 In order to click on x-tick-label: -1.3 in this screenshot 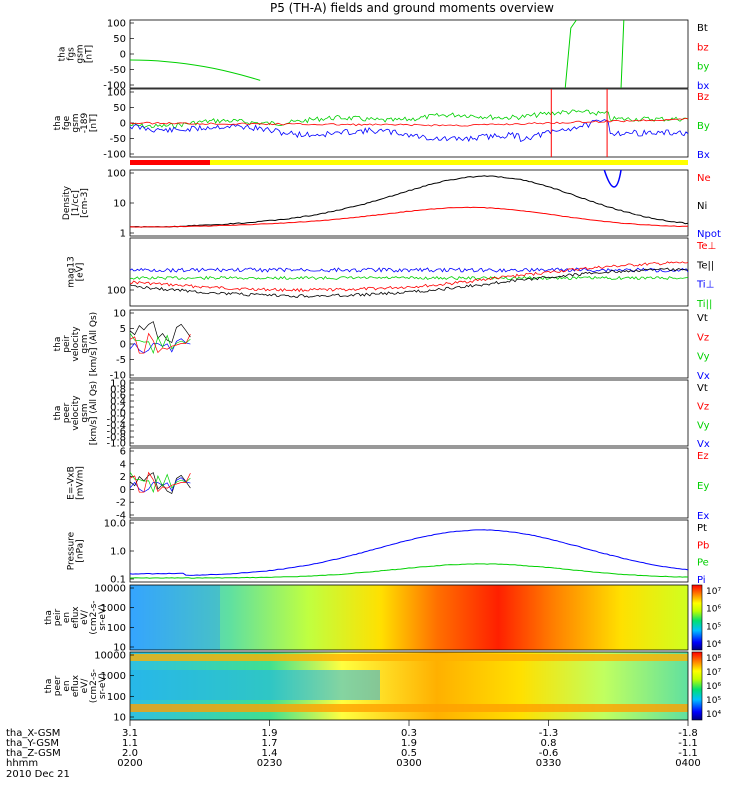, I will do `click(549, 733)`.